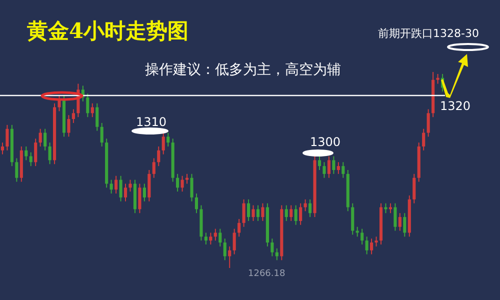  What do you see at coordinates (455, 106) in the screenshot?
I see `annotation: 1320` at bounding box center [455, 106].